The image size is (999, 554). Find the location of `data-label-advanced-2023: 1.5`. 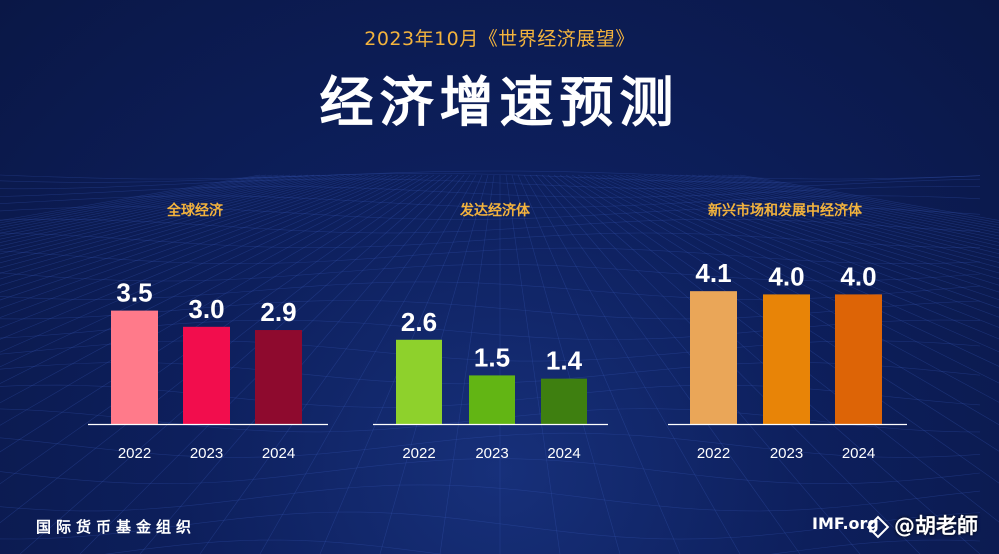

data-label-advanced-2023: 1.5 is located at coordinates (492, 357).